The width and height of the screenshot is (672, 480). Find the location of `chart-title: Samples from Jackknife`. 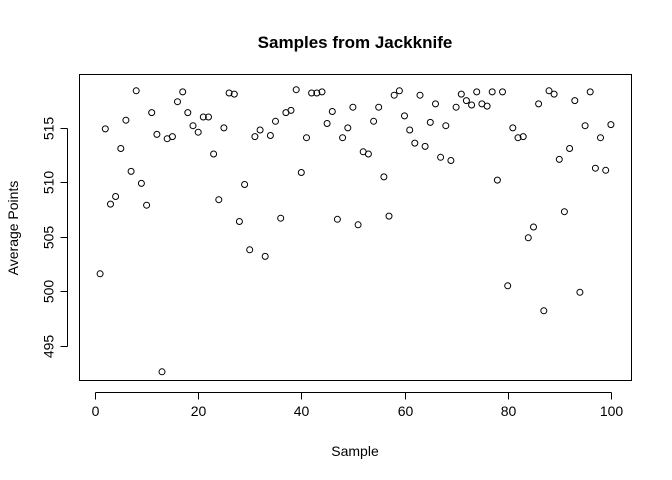

chart-title: Samples from Jackknife is located at coordinates (355, 42).